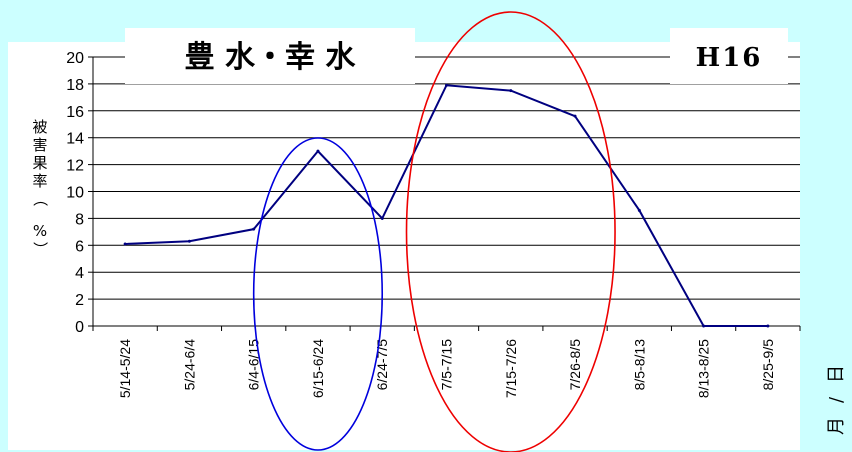  What do you see at coordinates (40, 248) in the screenshot?
I see `y-axis-label-char: ）` at bounding box center [40, 248].